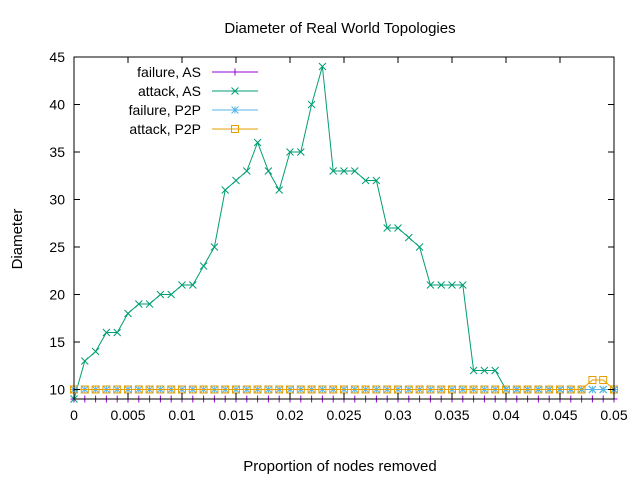 Image resolution: width=640 pixels, height=480 pixels. I want to click on y-tick-label: 25, so click(57, 247).